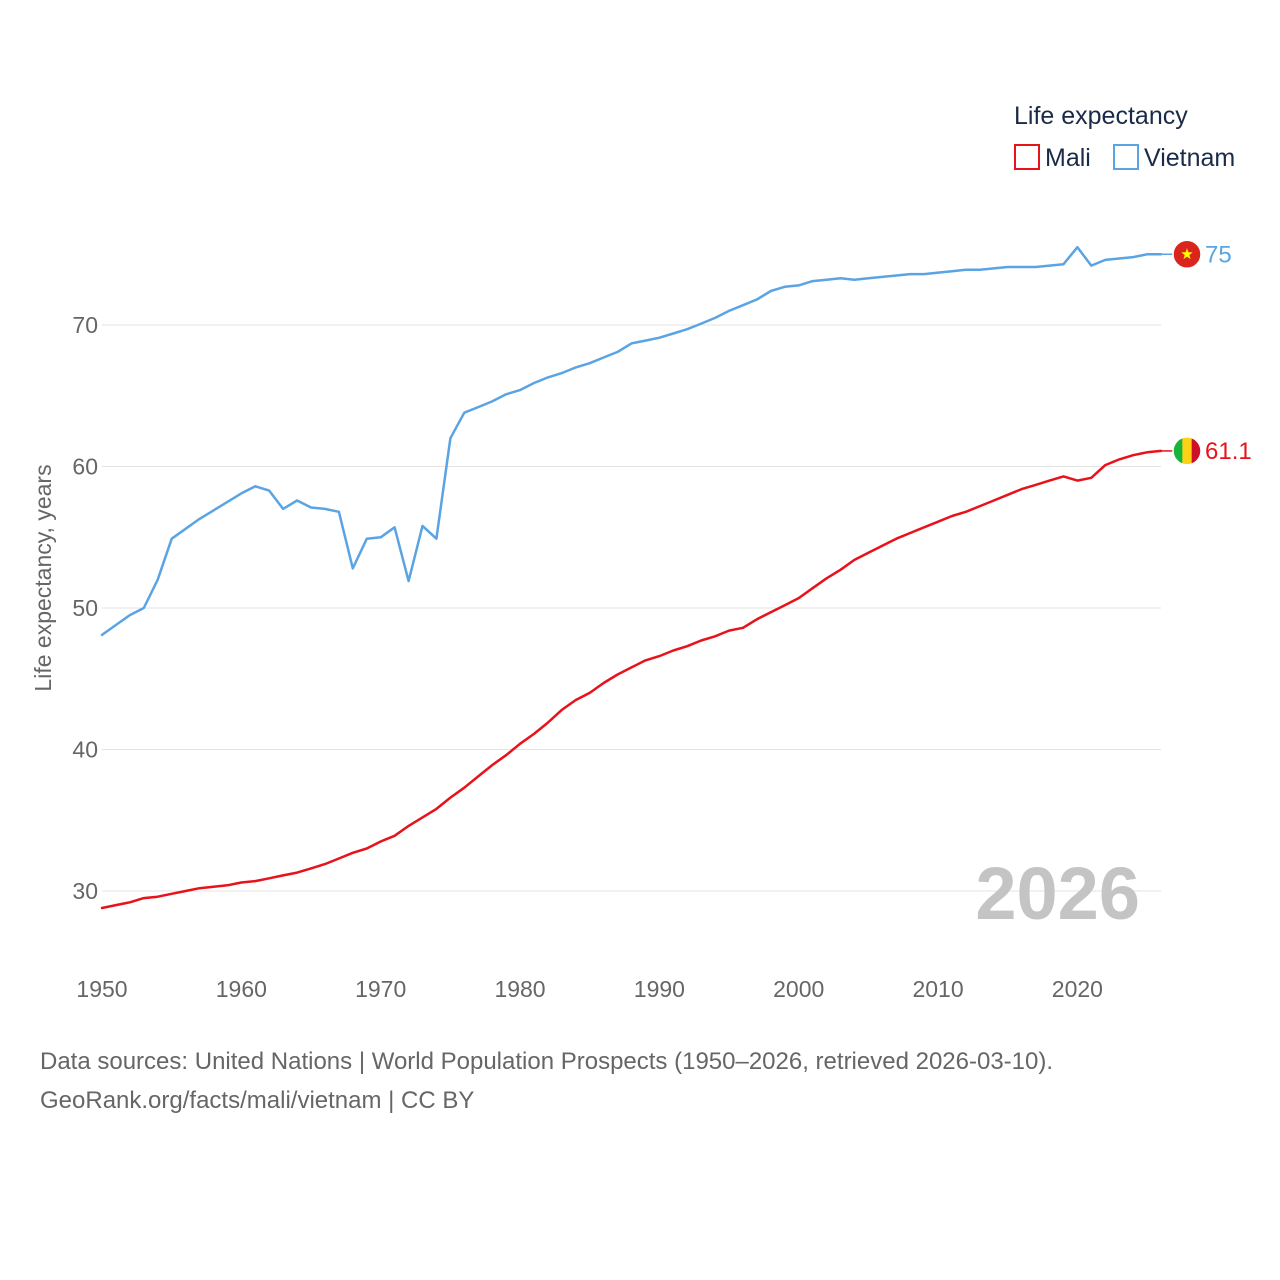 Image resolution: width=1280 pixels, height=1280 pixels. What do you see at coordinates (1218, 254) in the screenshot?
I see `end-label-vietnam: 75` at bounding box center [1218, 254].